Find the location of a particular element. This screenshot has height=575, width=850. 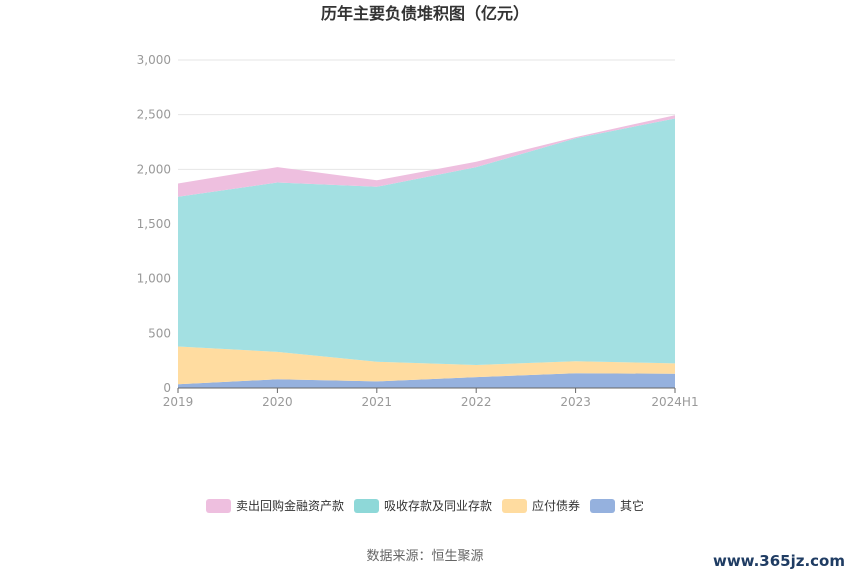

x-tick-label: 2021 is located at coordinates (377, 402).